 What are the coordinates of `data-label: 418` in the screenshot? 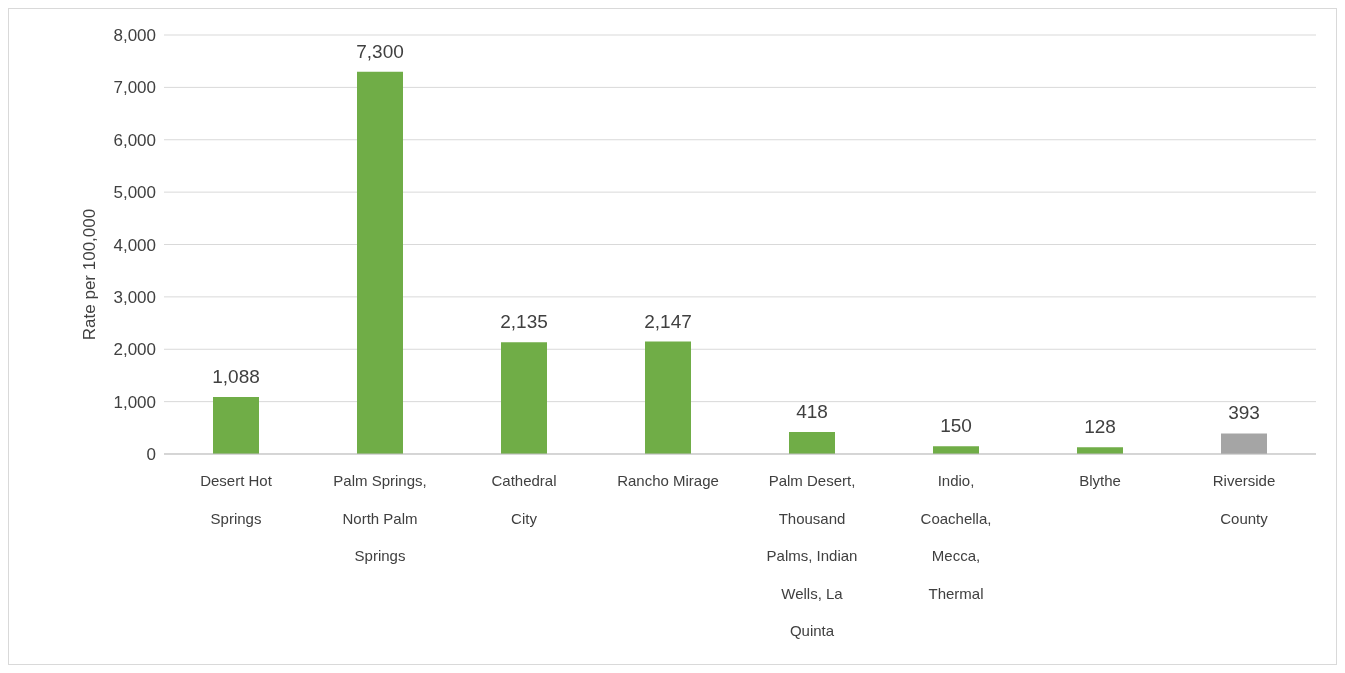 It's located at (812, 412).